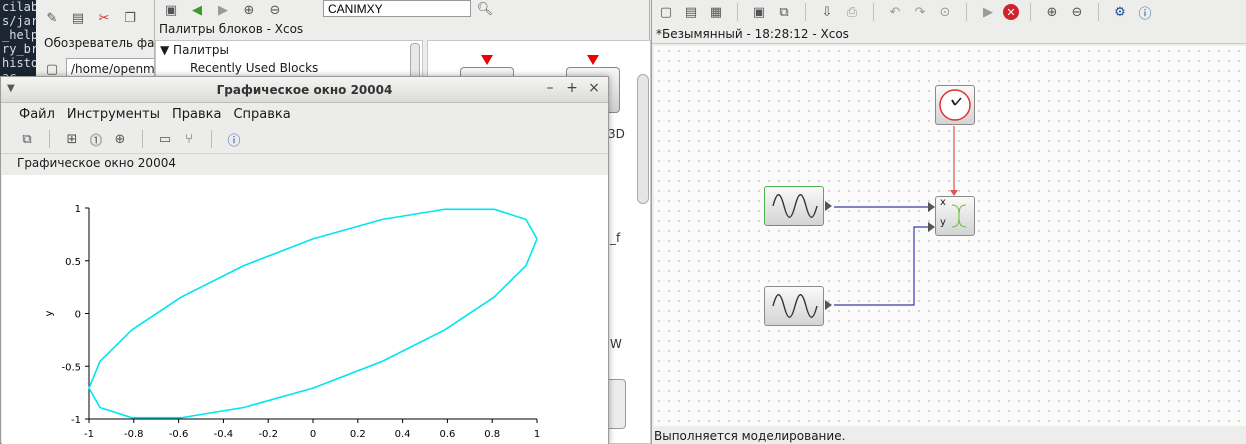  What do you see at coordinates (289, 50) in the screenshot?
I see `tree-root: ▼ Палитры` at bounding box center [289, 50].